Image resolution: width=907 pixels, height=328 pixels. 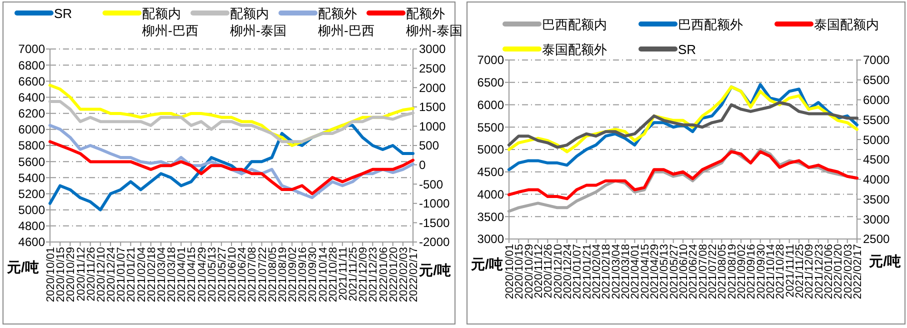 I want to click on y2-tick-label: 500, so click(x=429, y=145).